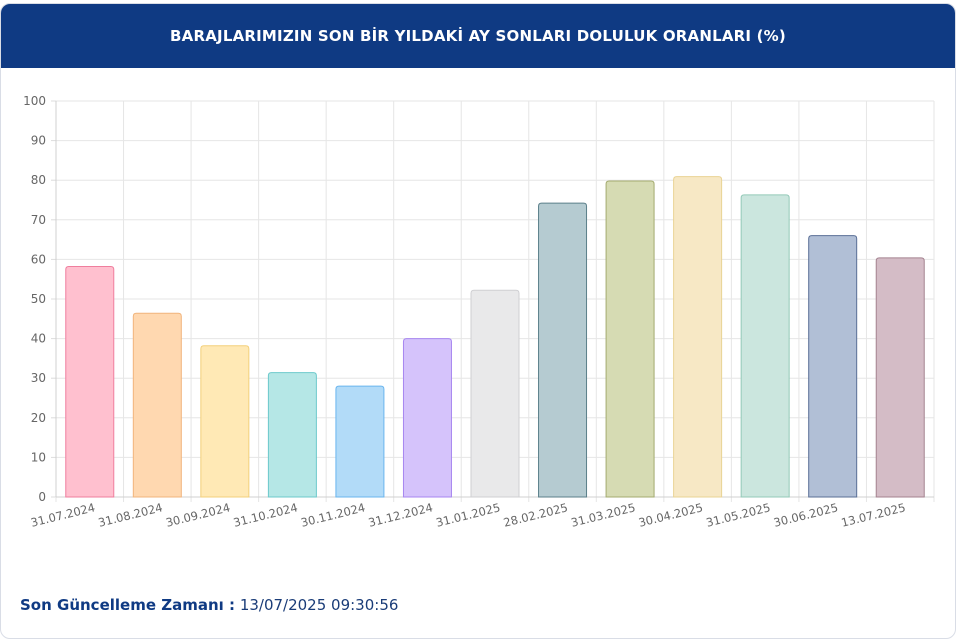  Describe the element at coordinates (62, 515) in the screenshot. I see `x-tick-label: 31.07.2024` at that location.